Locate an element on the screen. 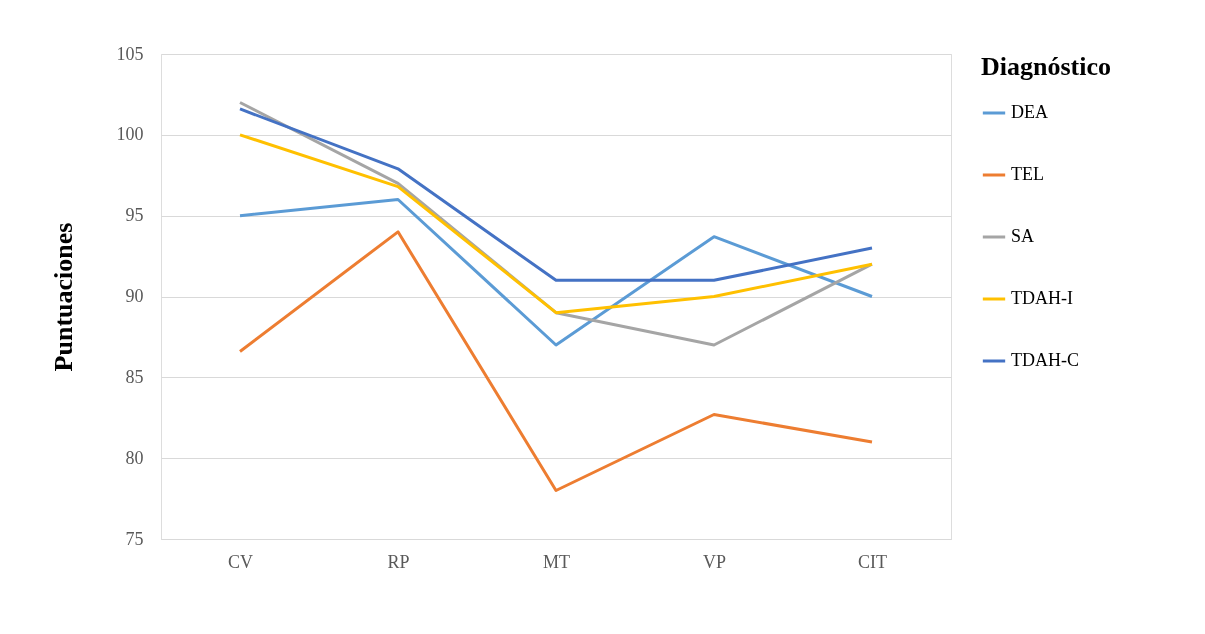 The height and width of the screenshot is (634, 1205). legend-title: Diagnóstico is located at coordinates (1046, 66).